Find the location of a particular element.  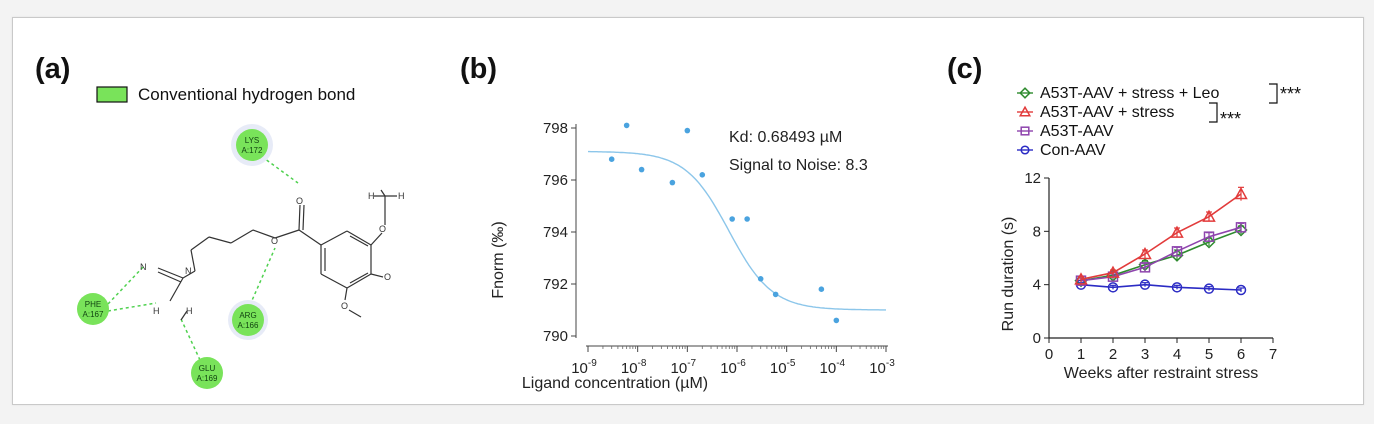

bracket-stress-vs-a53t is located at coordinates (1213, 112).